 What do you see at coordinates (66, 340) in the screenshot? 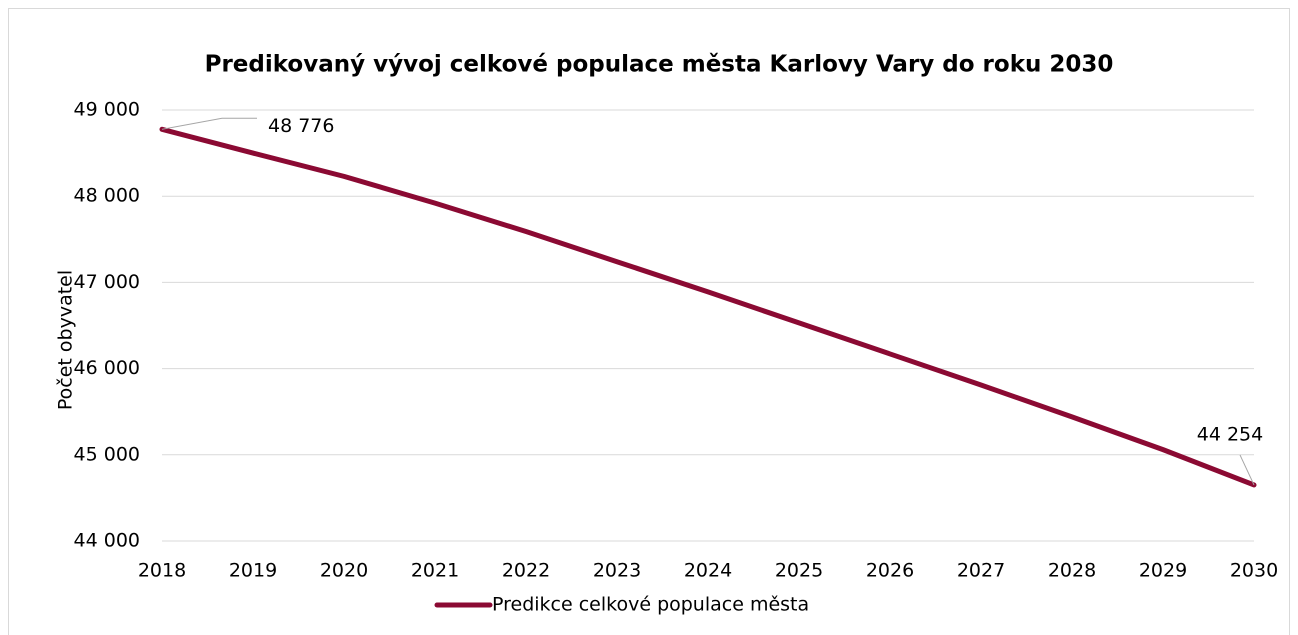
I see `y-axis-title: Počet obyvatel` at bounding box center [66, 340].